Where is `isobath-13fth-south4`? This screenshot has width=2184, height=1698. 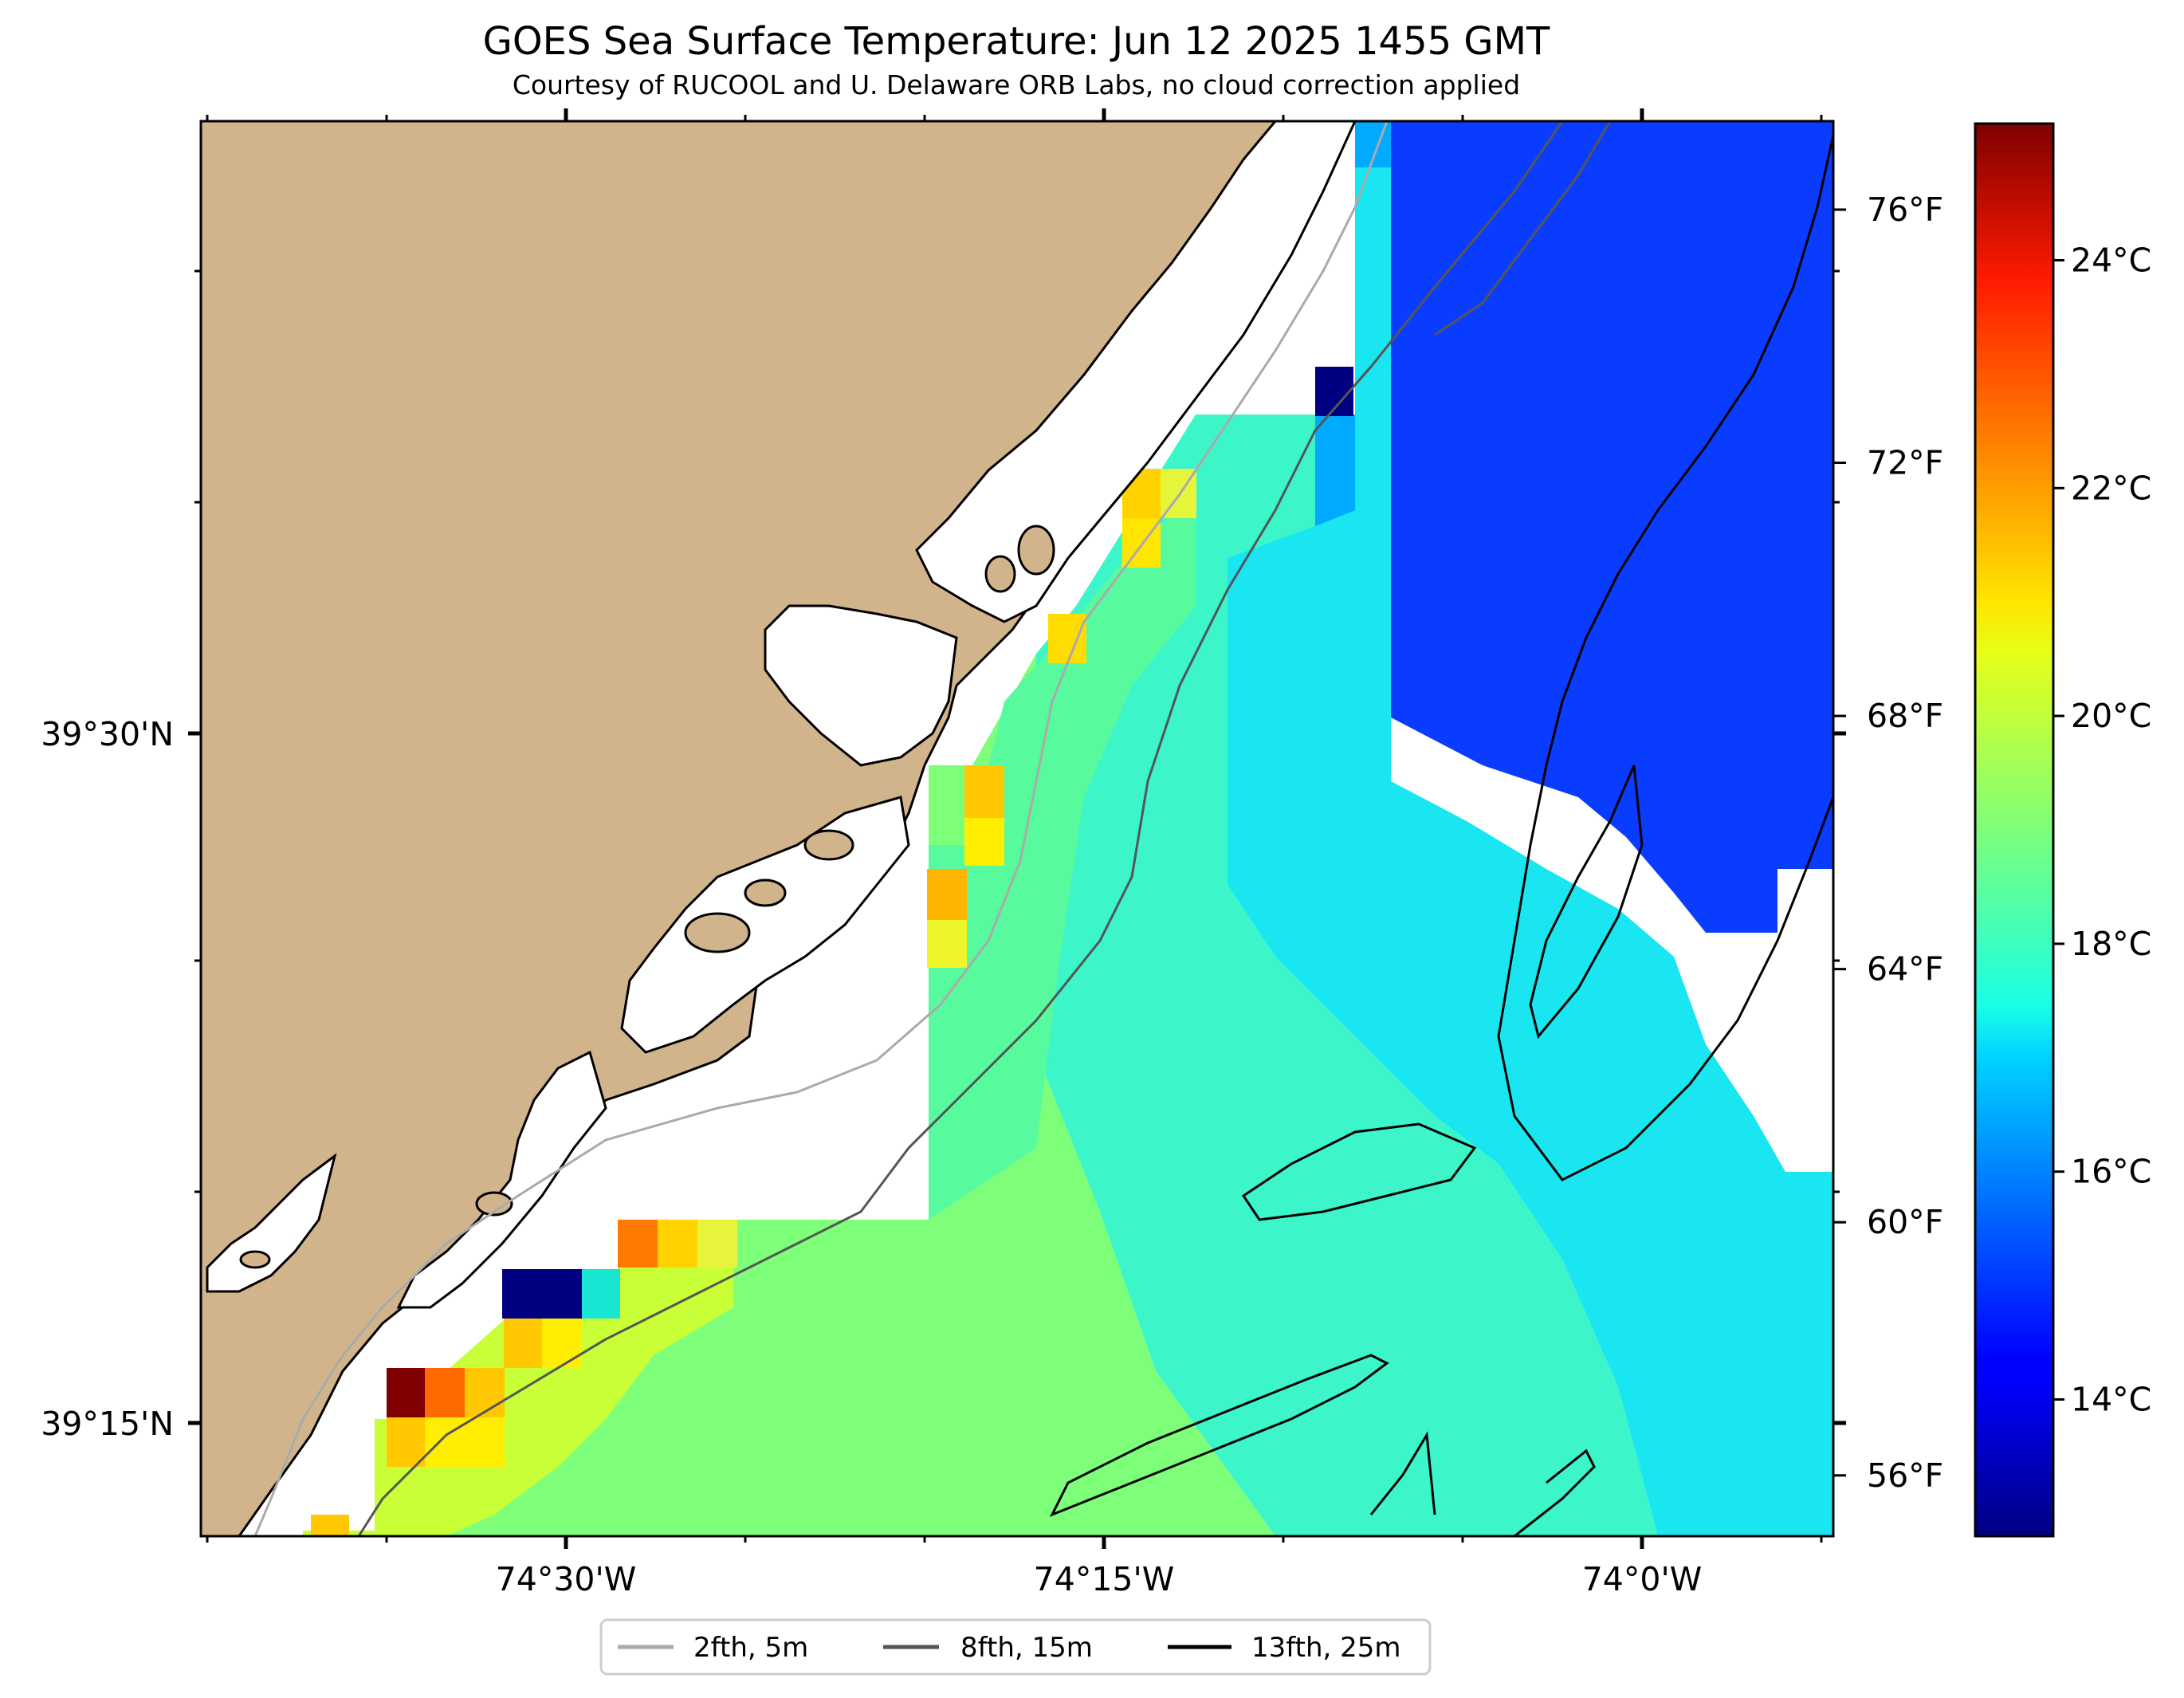
isobath-13fth-south4 is located at coordinates (1555, 1492).